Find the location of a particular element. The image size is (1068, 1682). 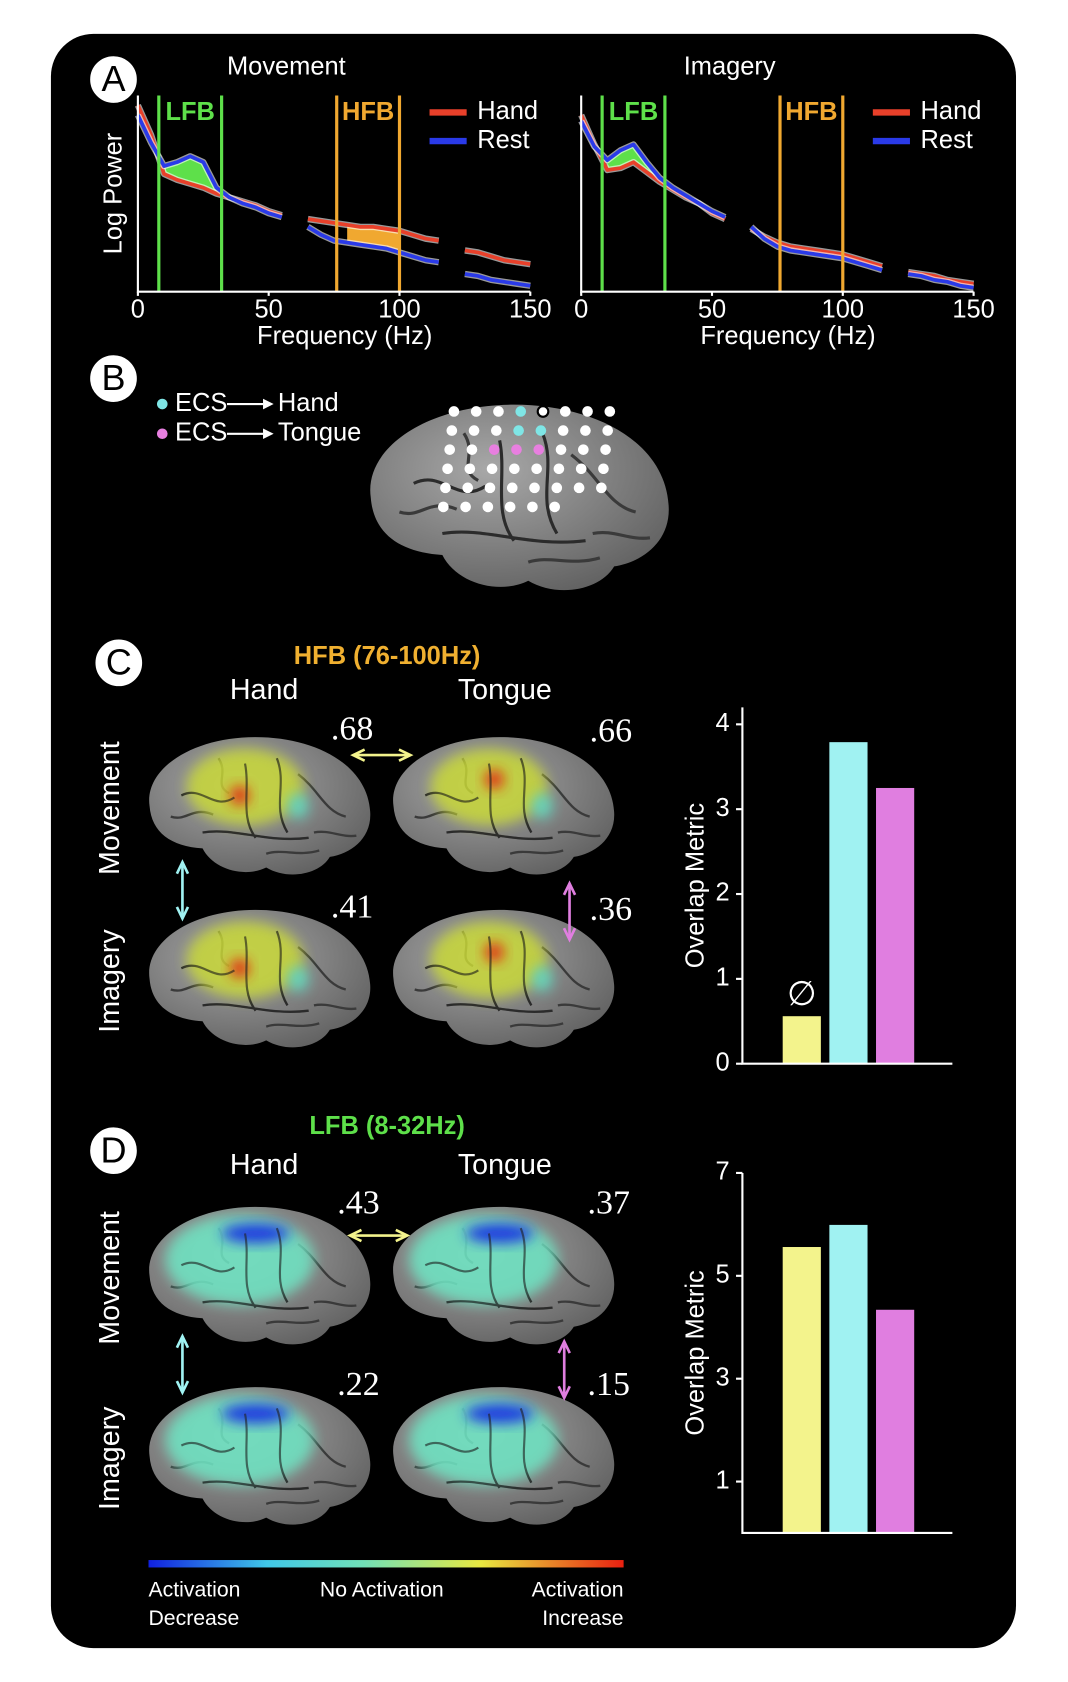

correlation: .15 is located at coordinates (609, 1384).